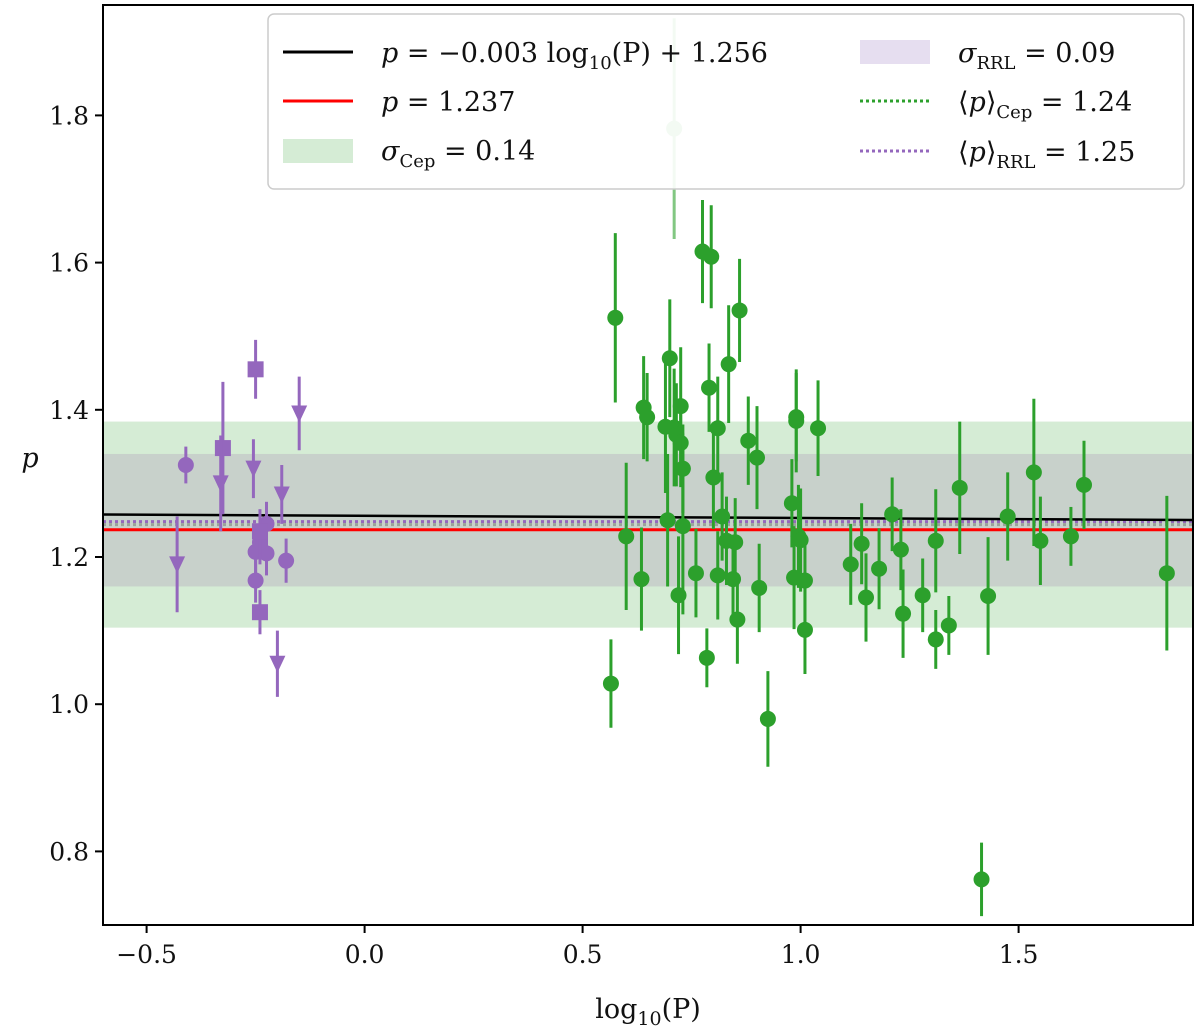 The width and height of the screenshot is (1200, 1031). I want to click on y-tick-label: 0.8, so click(69, 851).